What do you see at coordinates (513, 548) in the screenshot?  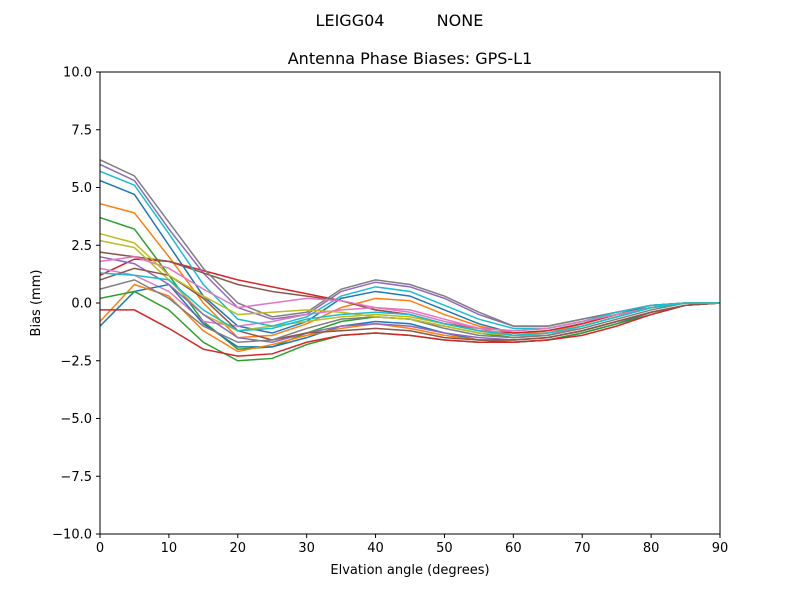 I see `x-tick-label: 60` at bounding box center [513, 548].